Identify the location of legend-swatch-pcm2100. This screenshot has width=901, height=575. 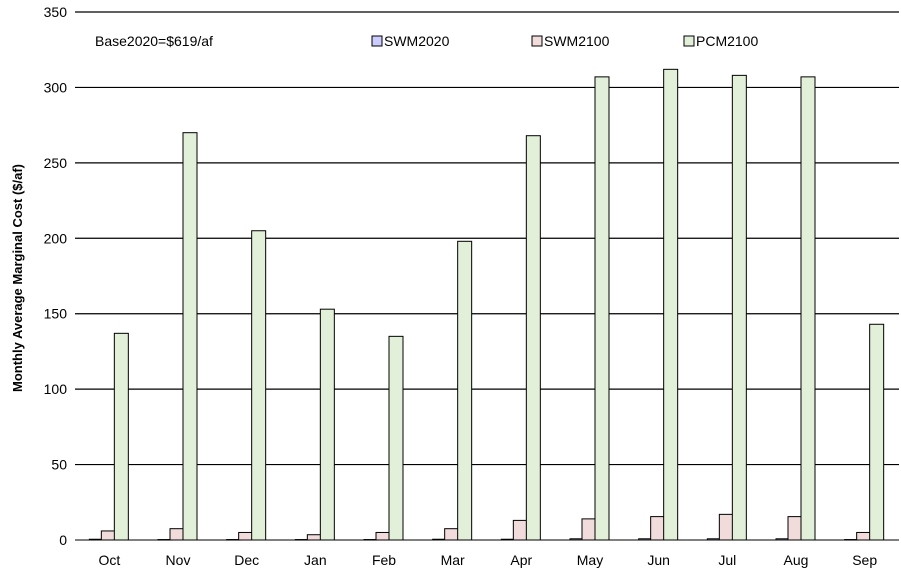
(689, 41).